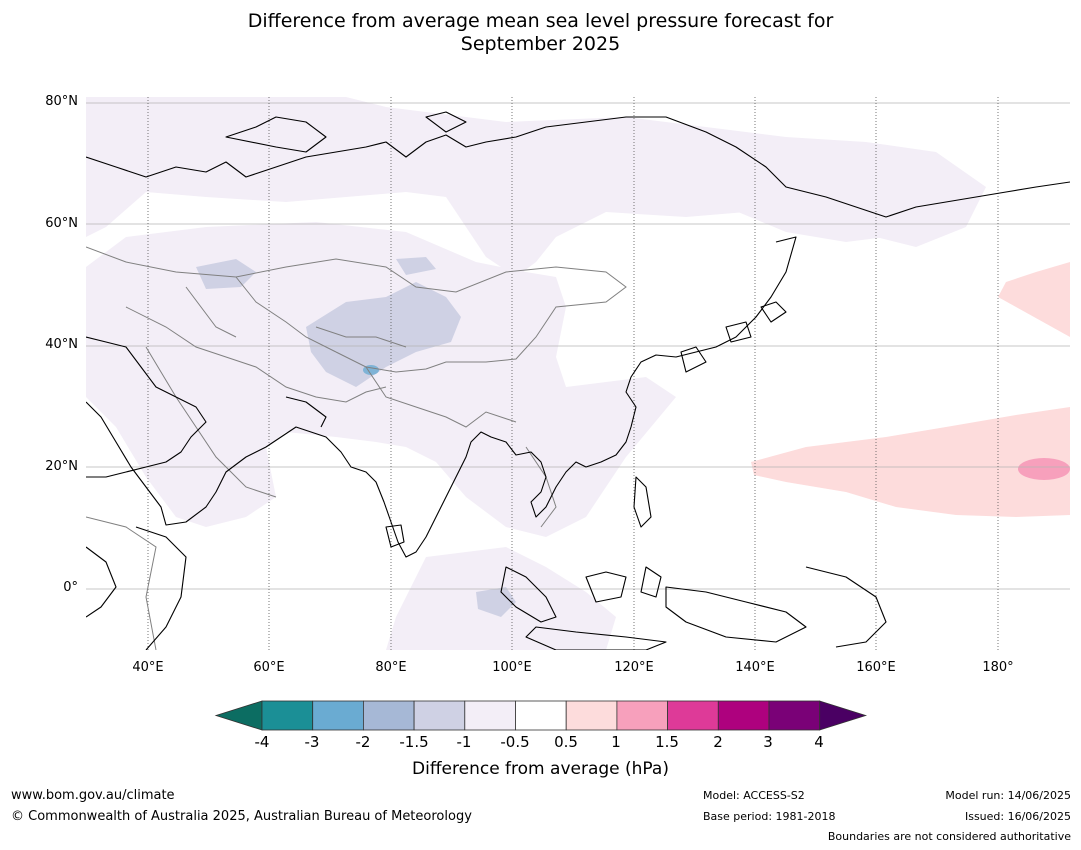  I want to click on colorbar-tick-label: -4, so click(262, 742).